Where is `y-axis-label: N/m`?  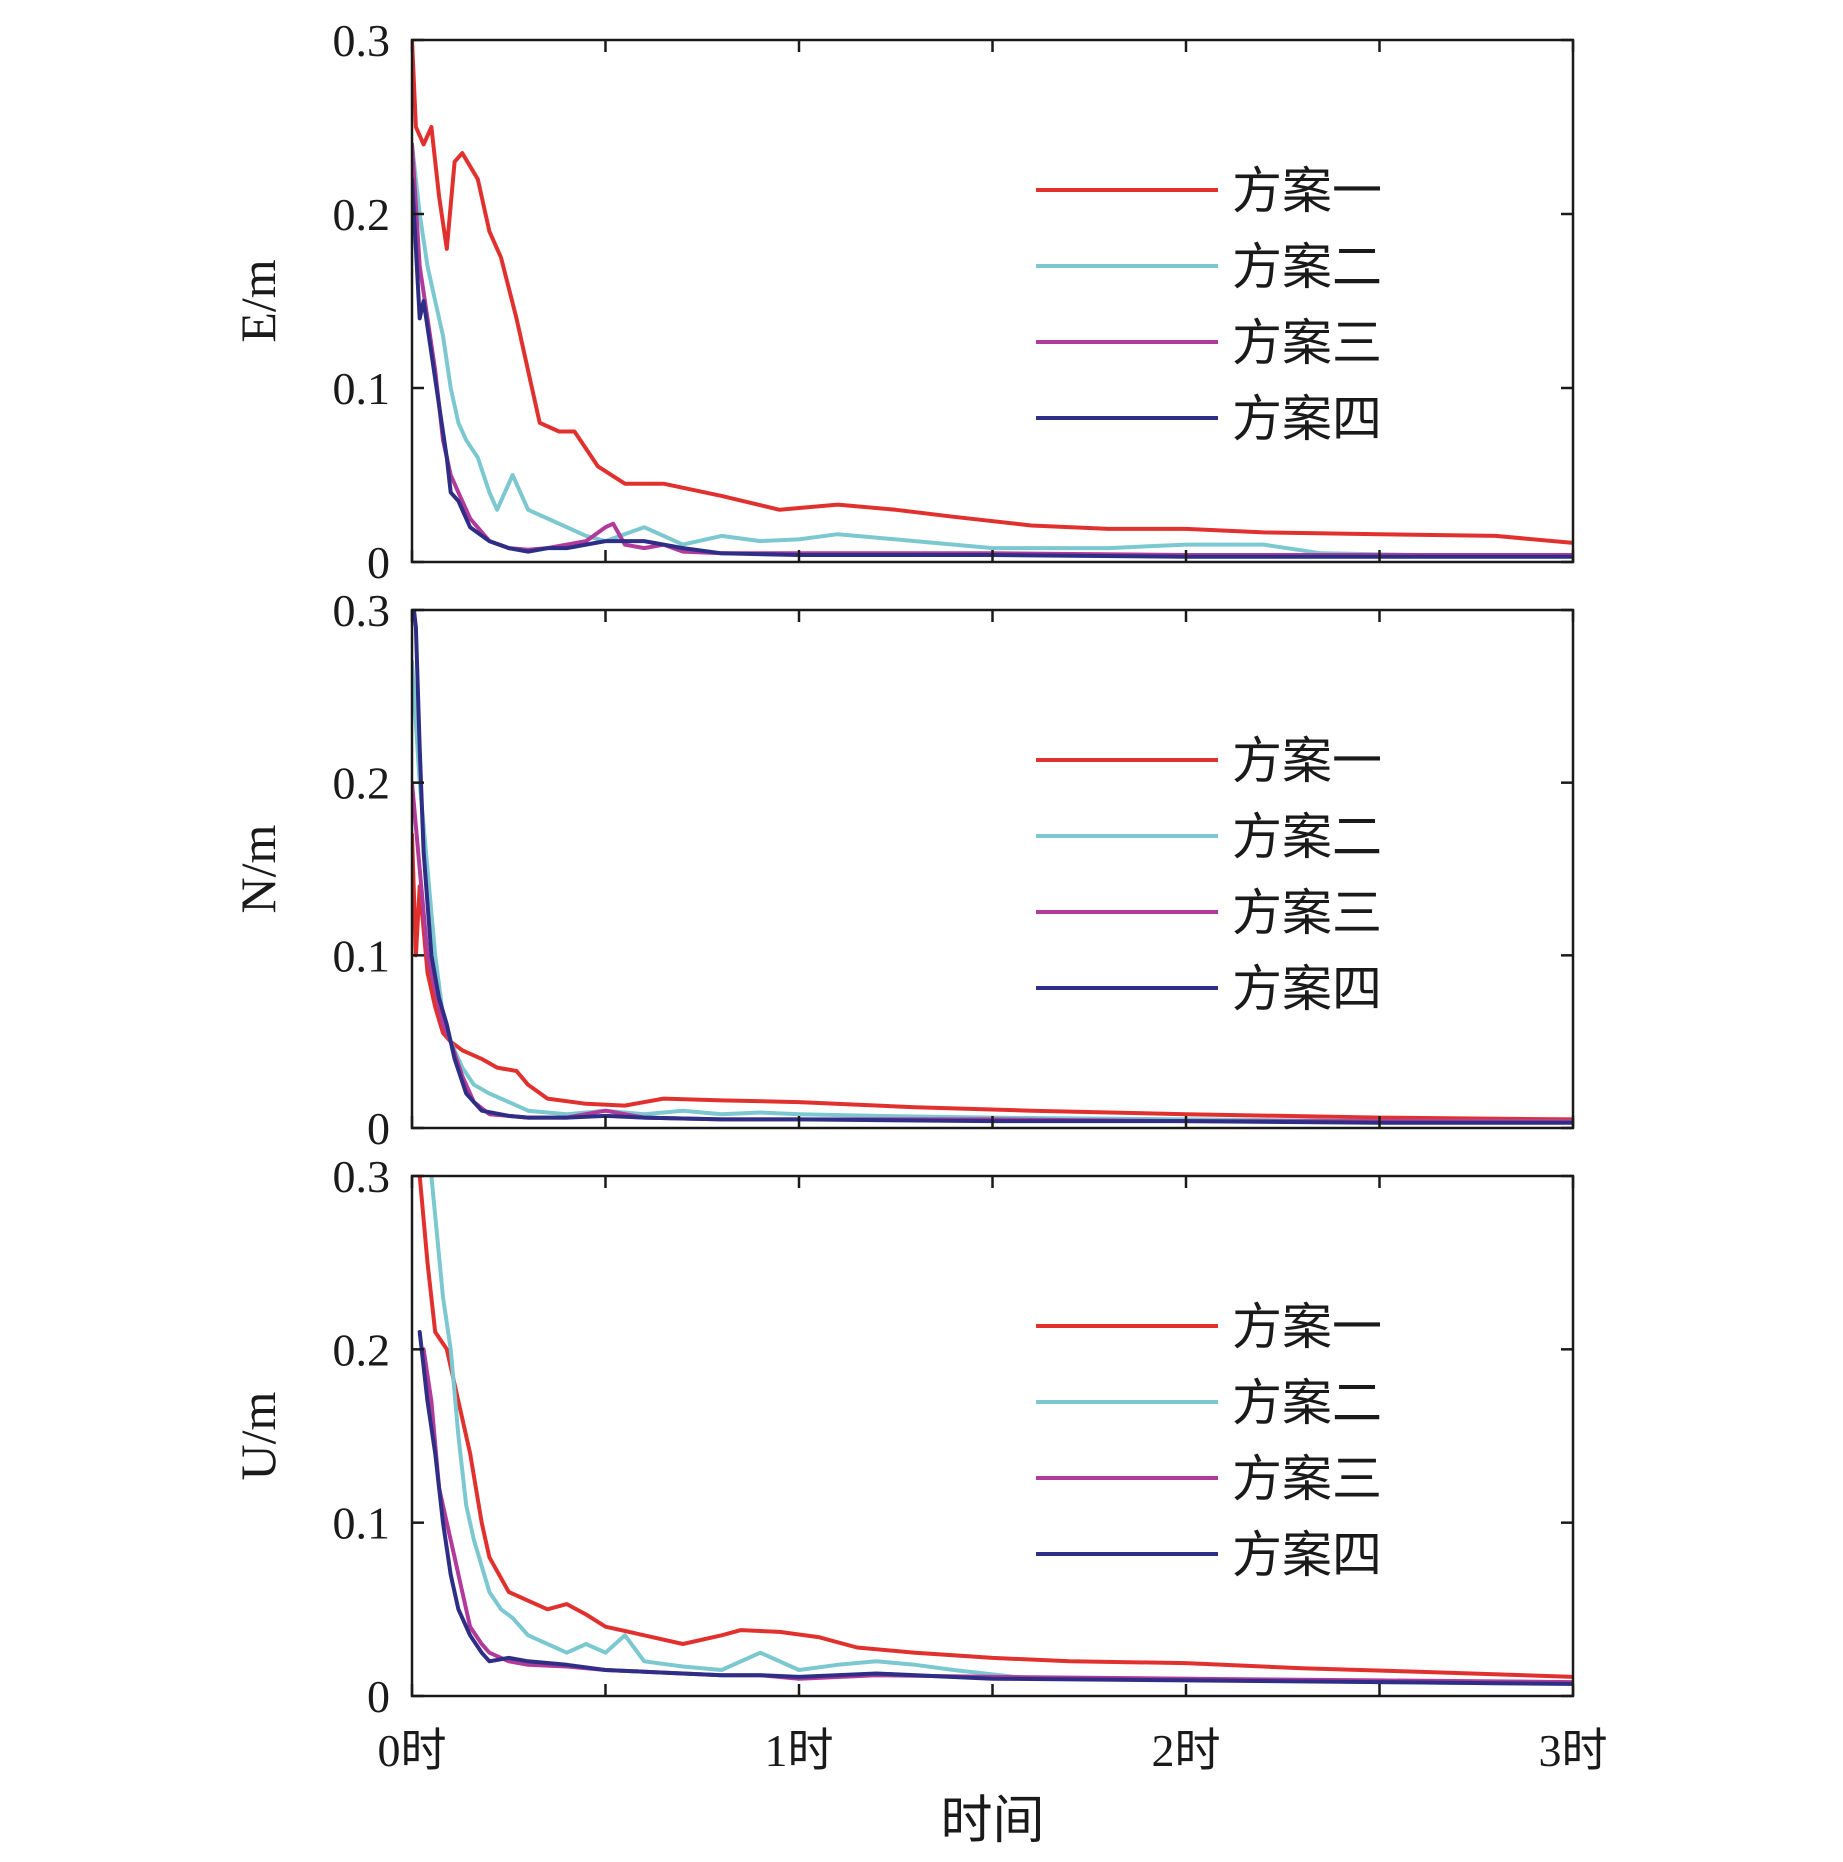
y-axis-label: N/m is located at coordinates (258, 868).